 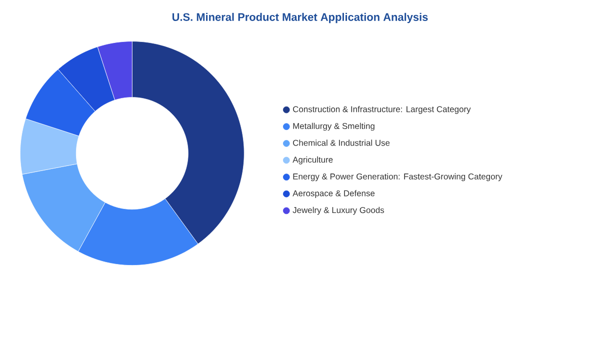 I want to click on legend-label: Jewelry & Luxury Goods, so click(x=338, y=210).